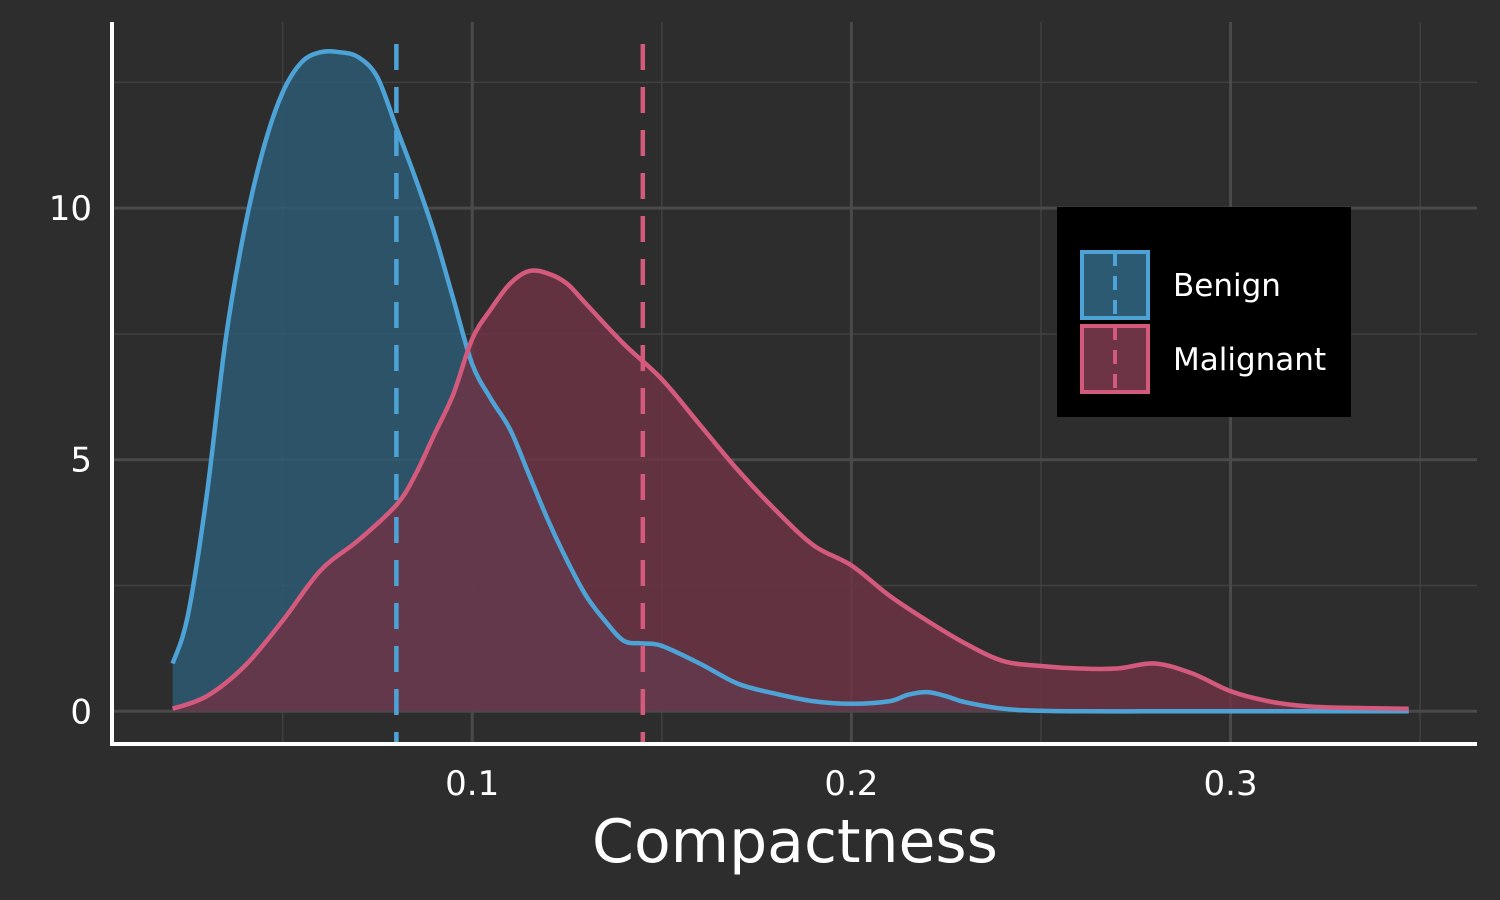 Image resolution: width=1500 pixels, height=900 pixels. What do you see at coordinates (851, 784) in the screenshot?
I see `x-tick-label: 0.2` at bounding box center [851, 784].